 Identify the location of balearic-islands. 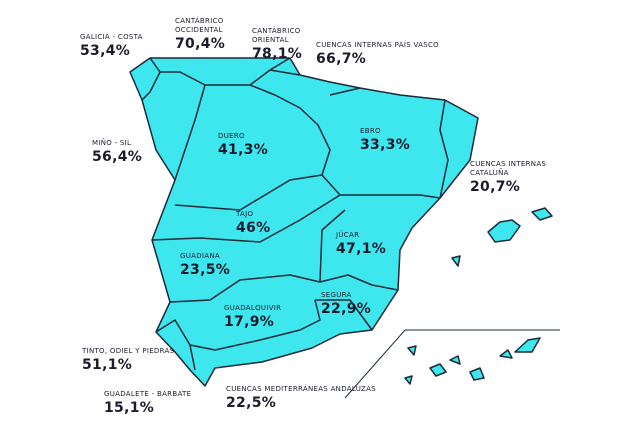
(502, 237).